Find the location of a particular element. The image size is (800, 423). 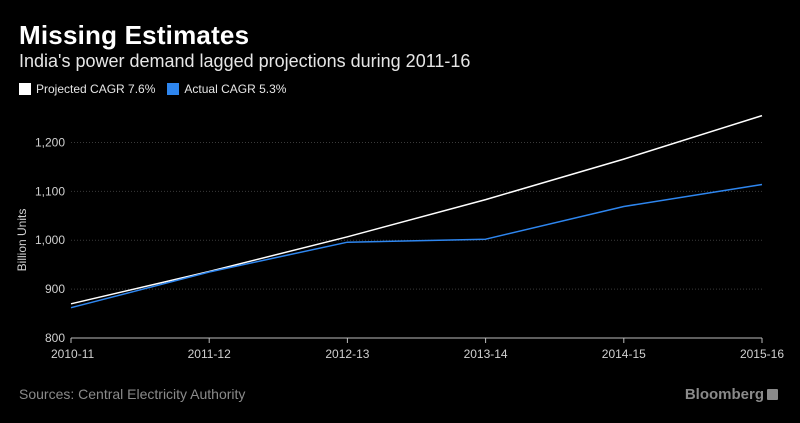

legend-swatch-actual is located at coordinates (173, 89).